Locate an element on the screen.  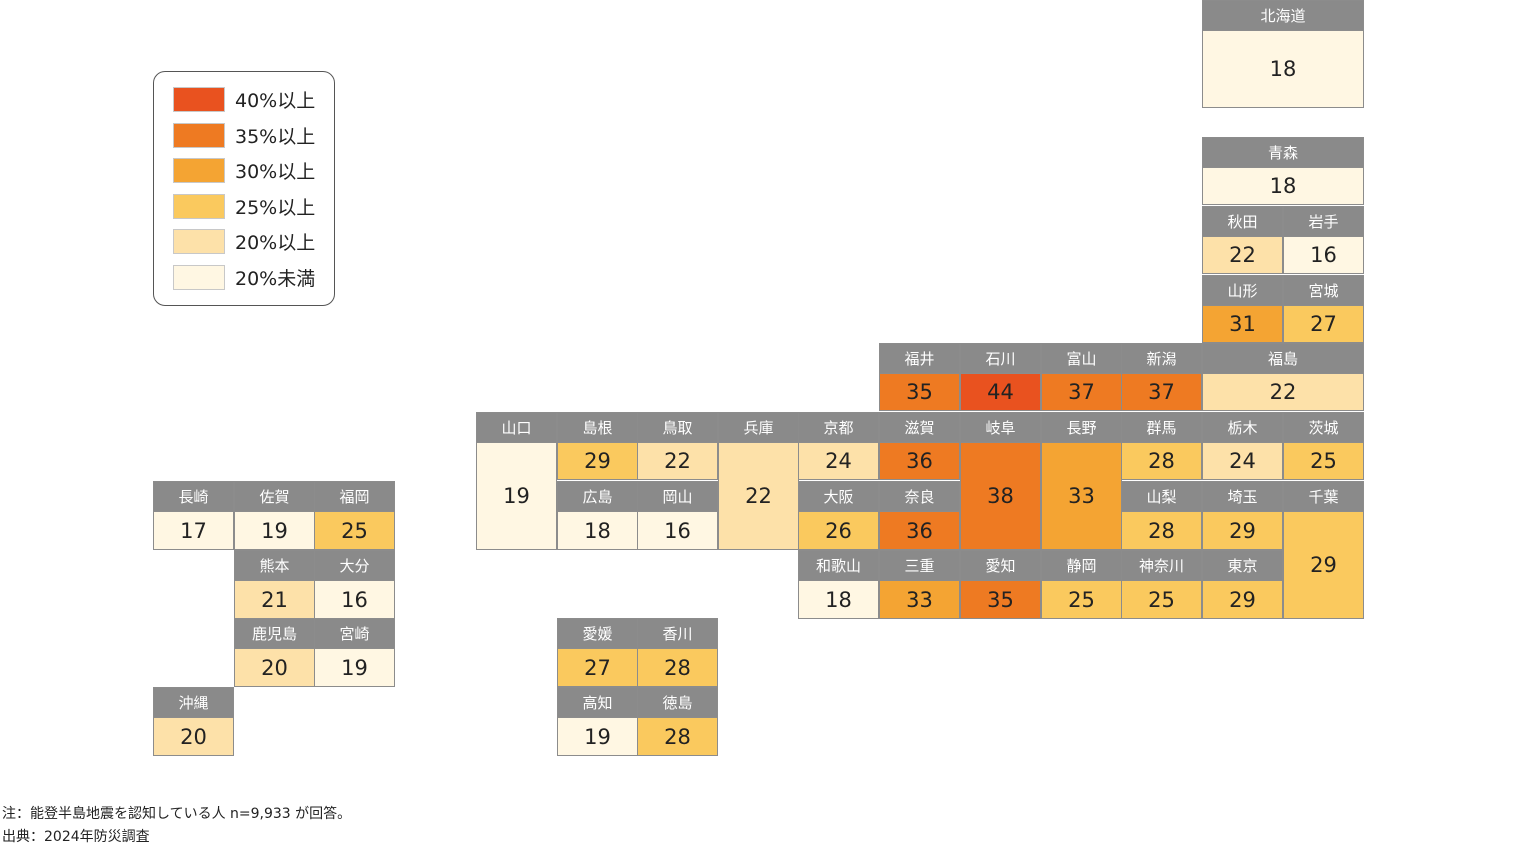
prefecture-name: 神奈川 is located at coordinates (1161, 566).